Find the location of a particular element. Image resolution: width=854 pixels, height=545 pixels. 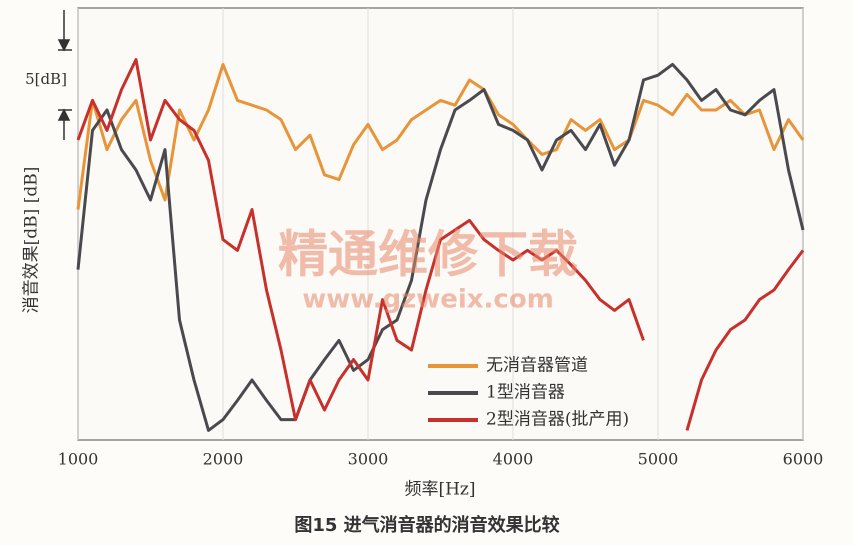

x-axis-label: 频率[Hz] is located at coordinates (439, 490).